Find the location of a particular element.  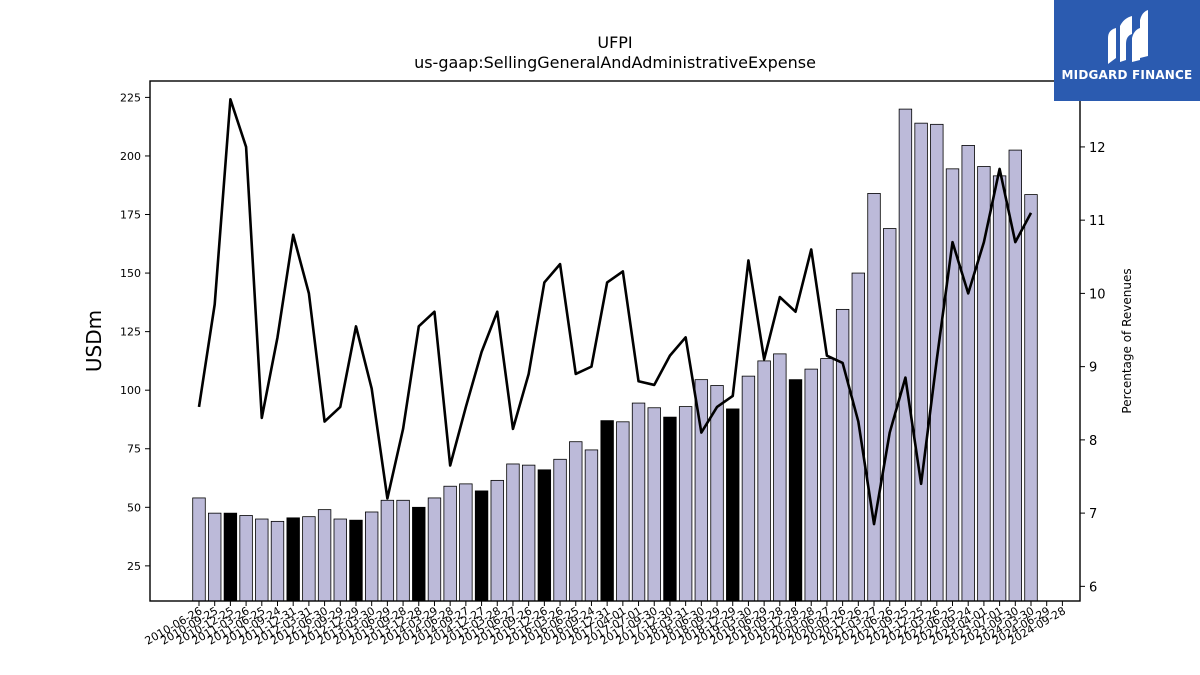

y-tick-label: 100 is located at coordinates (130, 390).